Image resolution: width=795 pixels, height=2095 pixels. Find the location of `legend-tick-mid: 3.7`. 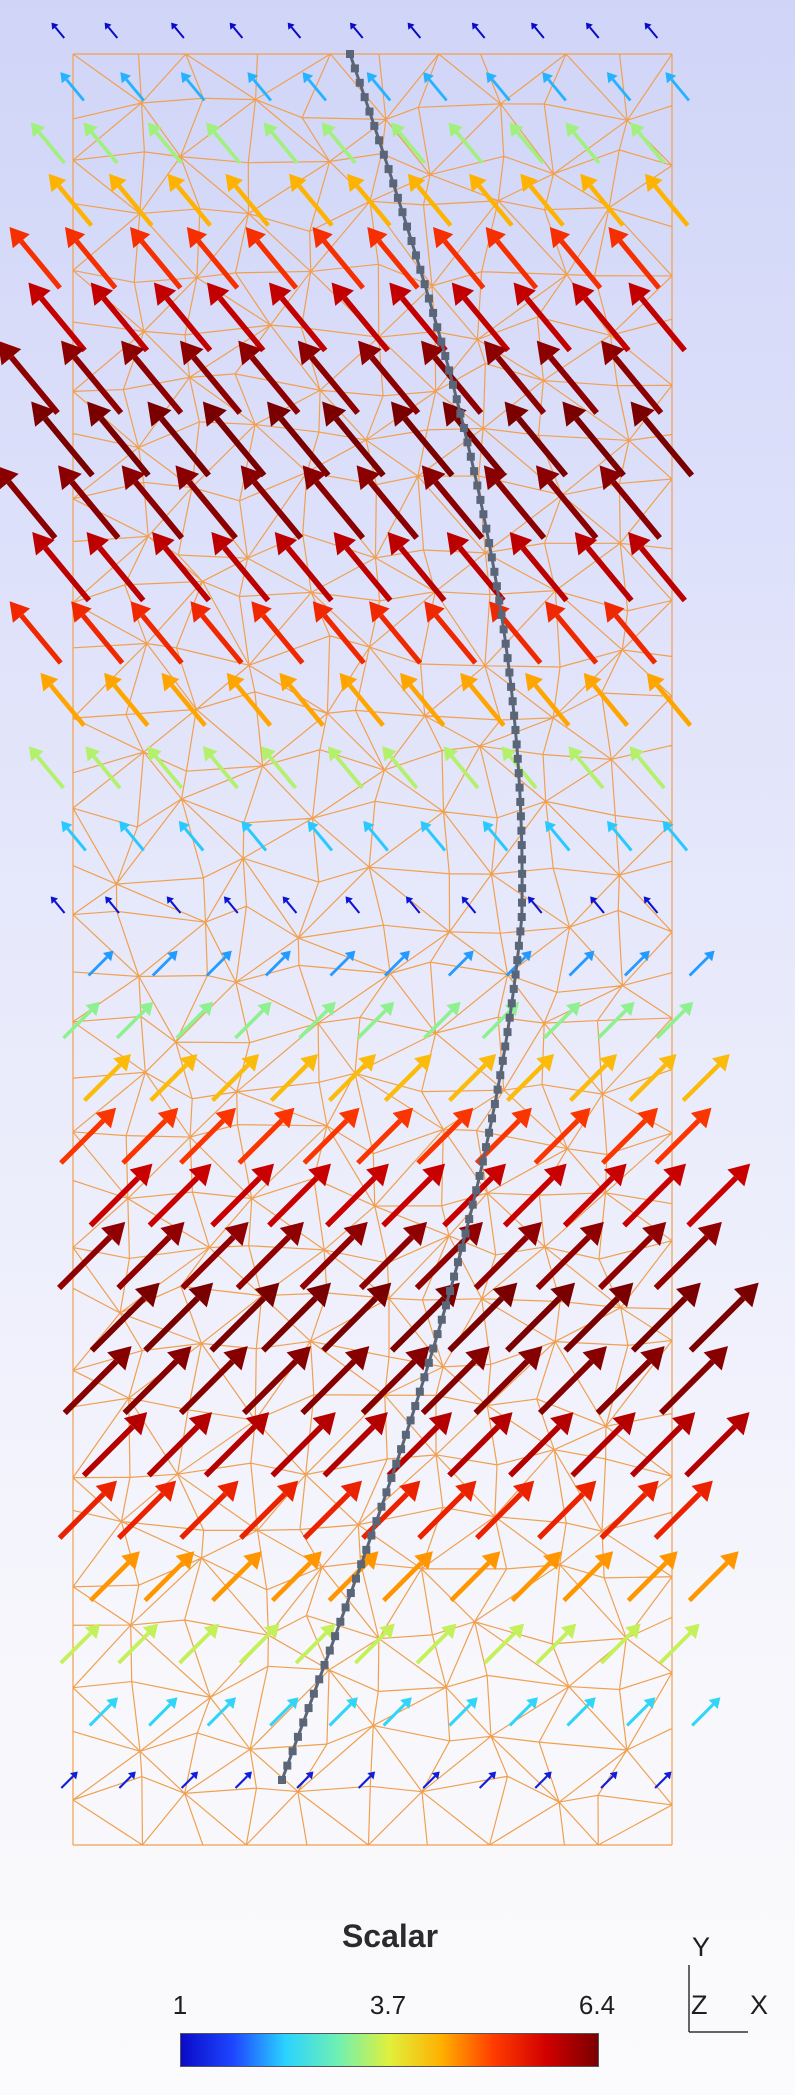

legend-tick-mid: 3.7 is located at coordinates (388, 2005).